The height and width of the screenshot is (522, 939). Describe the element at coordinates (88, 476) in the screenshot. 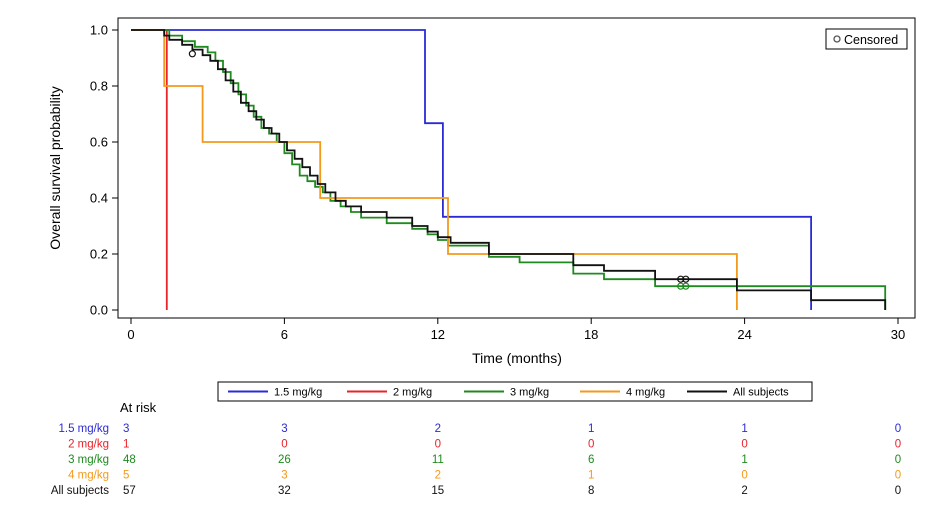

I see `at-risk-row-label: 4 mg/kg` at that location.